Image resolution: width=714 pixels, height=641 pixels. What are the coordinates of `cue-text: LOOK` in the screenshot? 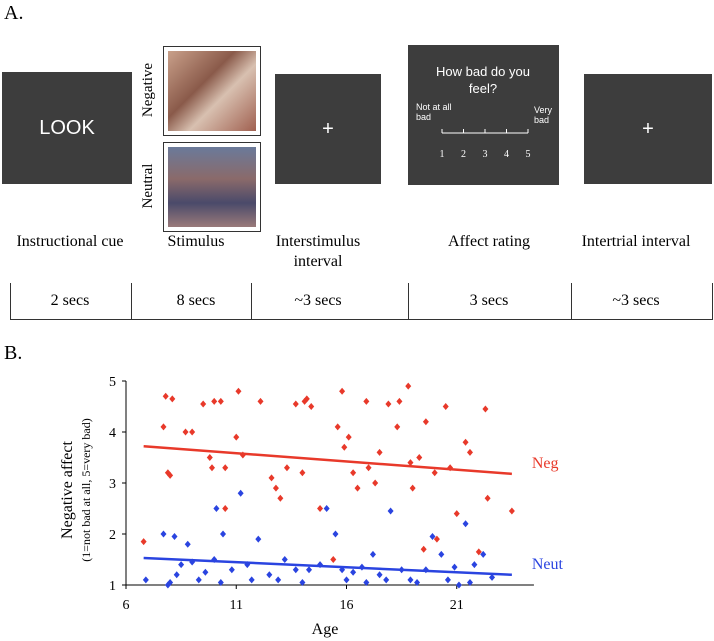 It's located at (67, 127).